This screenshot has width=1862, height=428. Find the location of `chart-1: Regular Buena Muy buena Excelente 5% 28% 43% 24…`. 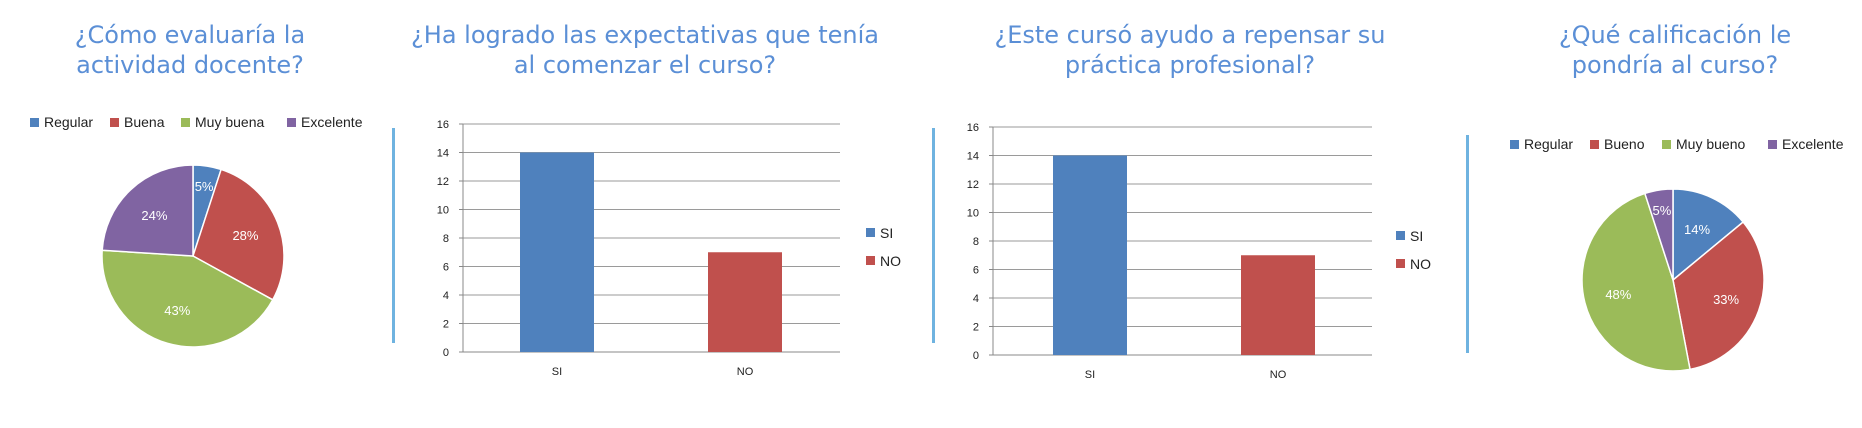

chart-1: Regular Buena Muy buena Excelente 5% 28% 43% 24… is located at coordinates (196, 231).